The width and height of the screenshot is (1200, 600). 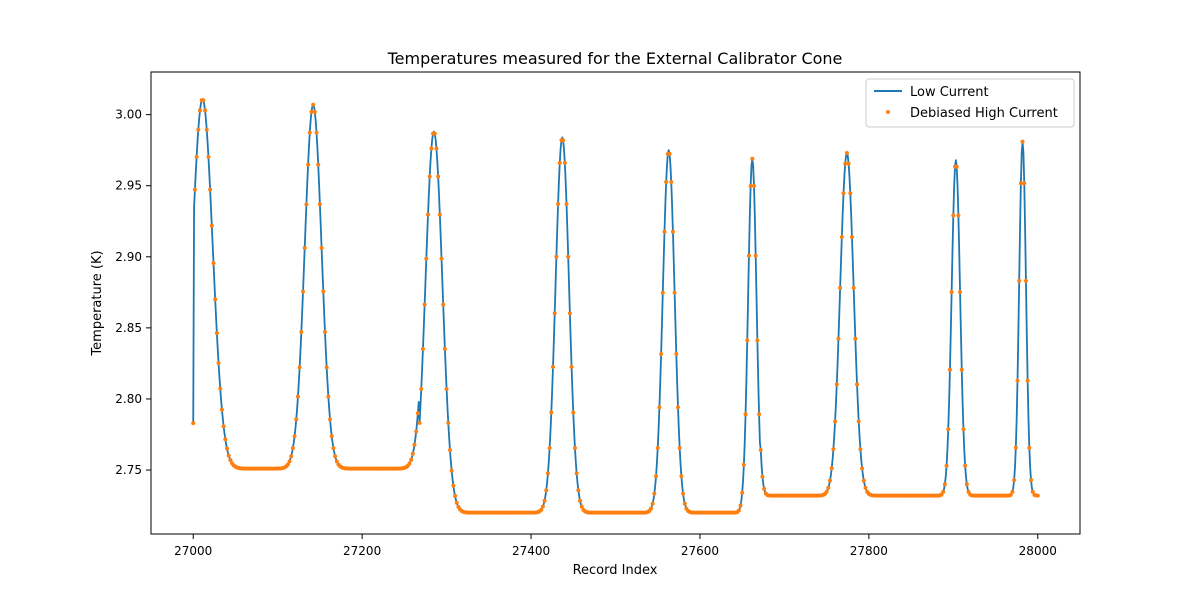 What do you see at coordinates (128, 328) in the screenshot?
I see `y-tick-label: 2.85` at bounding box center [128, 328].